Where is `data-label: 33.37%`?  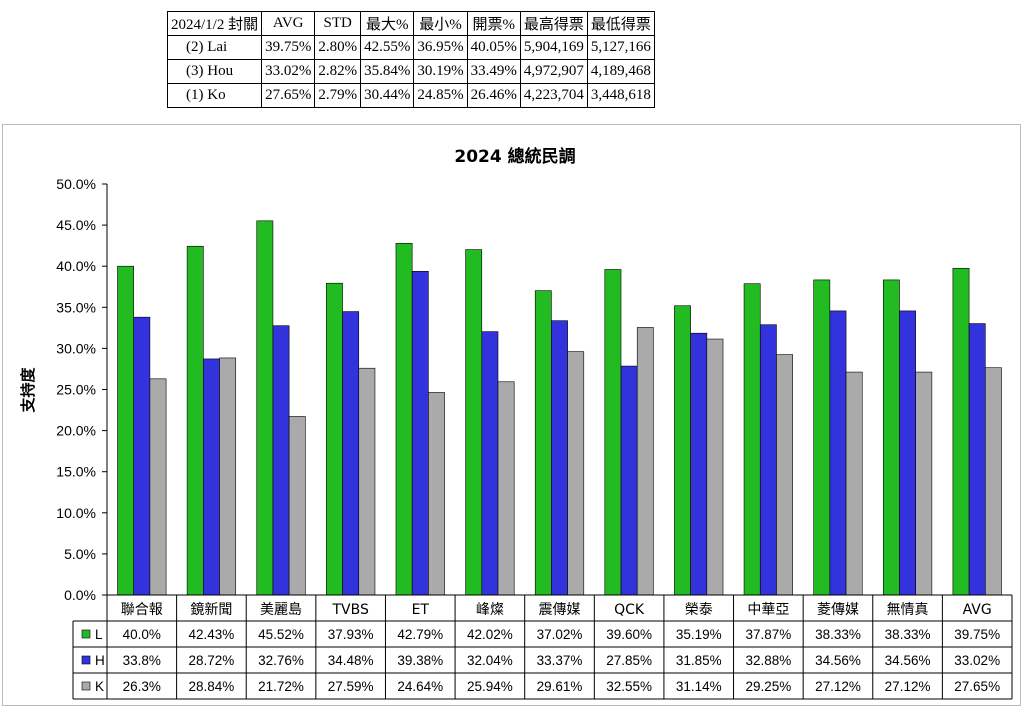
data-label: 33.37% is located at coordinates (560, 660).